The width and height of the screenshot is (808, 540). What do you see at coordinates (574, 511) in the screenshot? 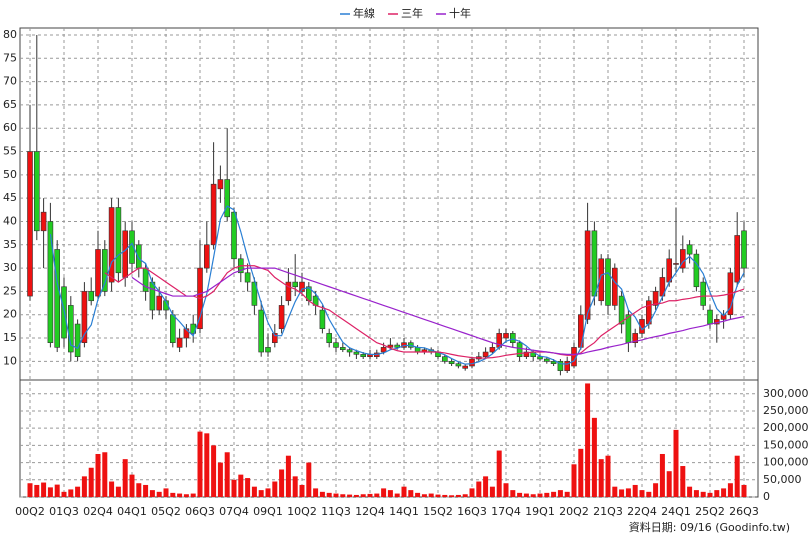
I see `x-tick-label: 20Q2` at bounding box center [574, 511].